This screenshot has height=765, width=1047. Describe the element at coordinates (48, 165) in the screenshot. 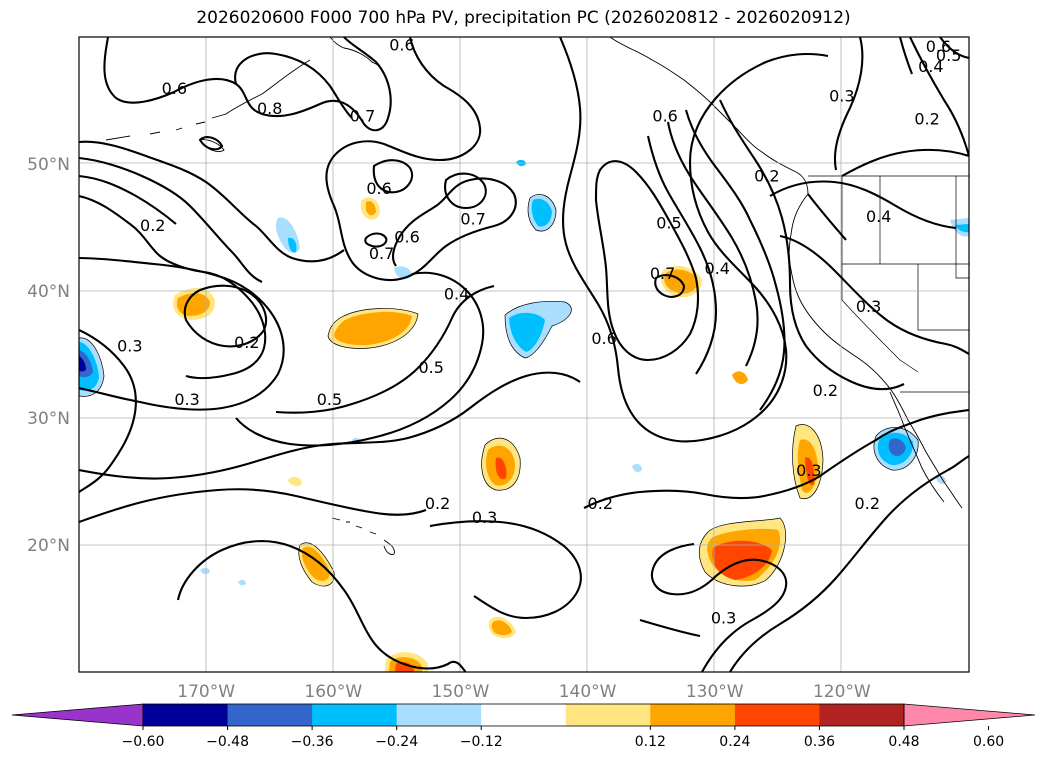

I see `lat-tick-label: 50°N` at that location.